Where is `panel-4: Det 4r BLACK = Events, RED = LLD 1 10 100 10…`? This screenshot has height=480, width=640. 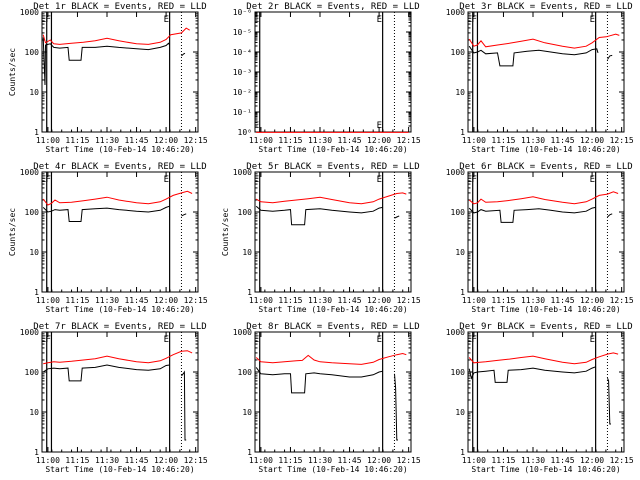 panel-4: Det 4r BLACK = Events, RED = LLD 1 10 100 10… is located at coordinates (108, 238).